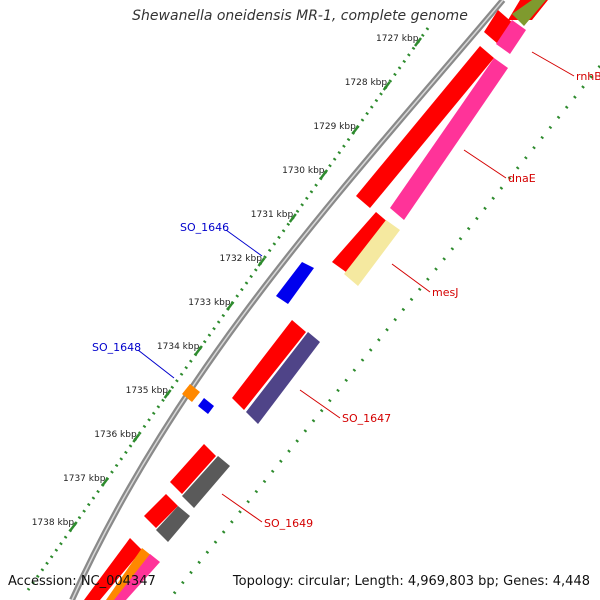 This screenshot has width=600, height=600. What do you see at coordinates (82, 581) in the screenshot?
I see `accession-text: Accession: NC_004347` at bounding box center [82, 581].